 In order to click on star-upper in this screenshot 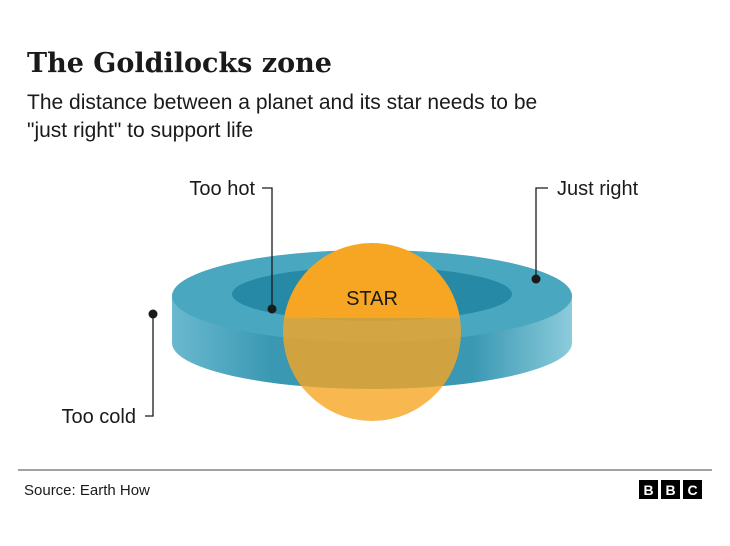, I will do `click(372, 280)`.